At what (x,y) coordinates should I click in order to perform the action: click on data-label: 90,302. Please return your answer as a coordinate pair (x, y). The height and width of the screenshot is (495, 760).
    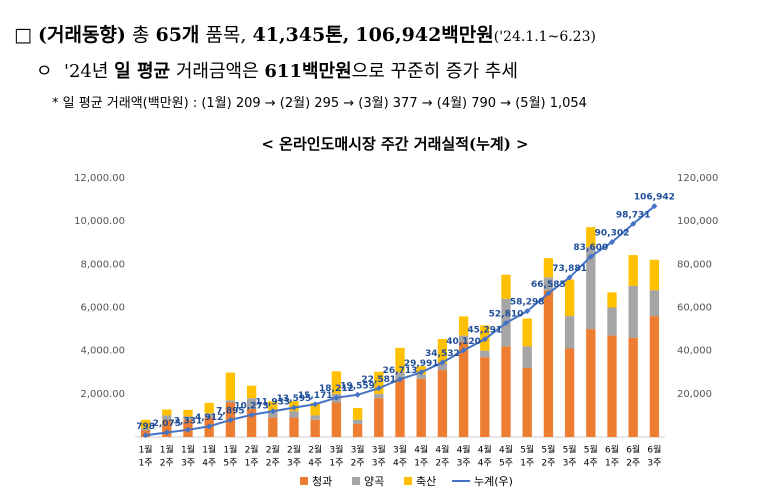
    Looking at the image, I should click on (612, 234).